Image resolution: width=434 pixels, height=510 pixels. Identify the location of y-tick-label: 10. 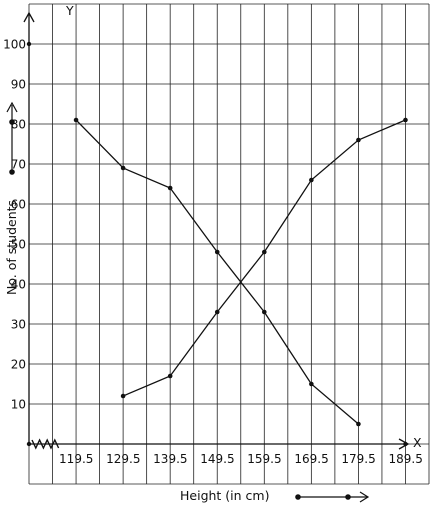
(18, 405).